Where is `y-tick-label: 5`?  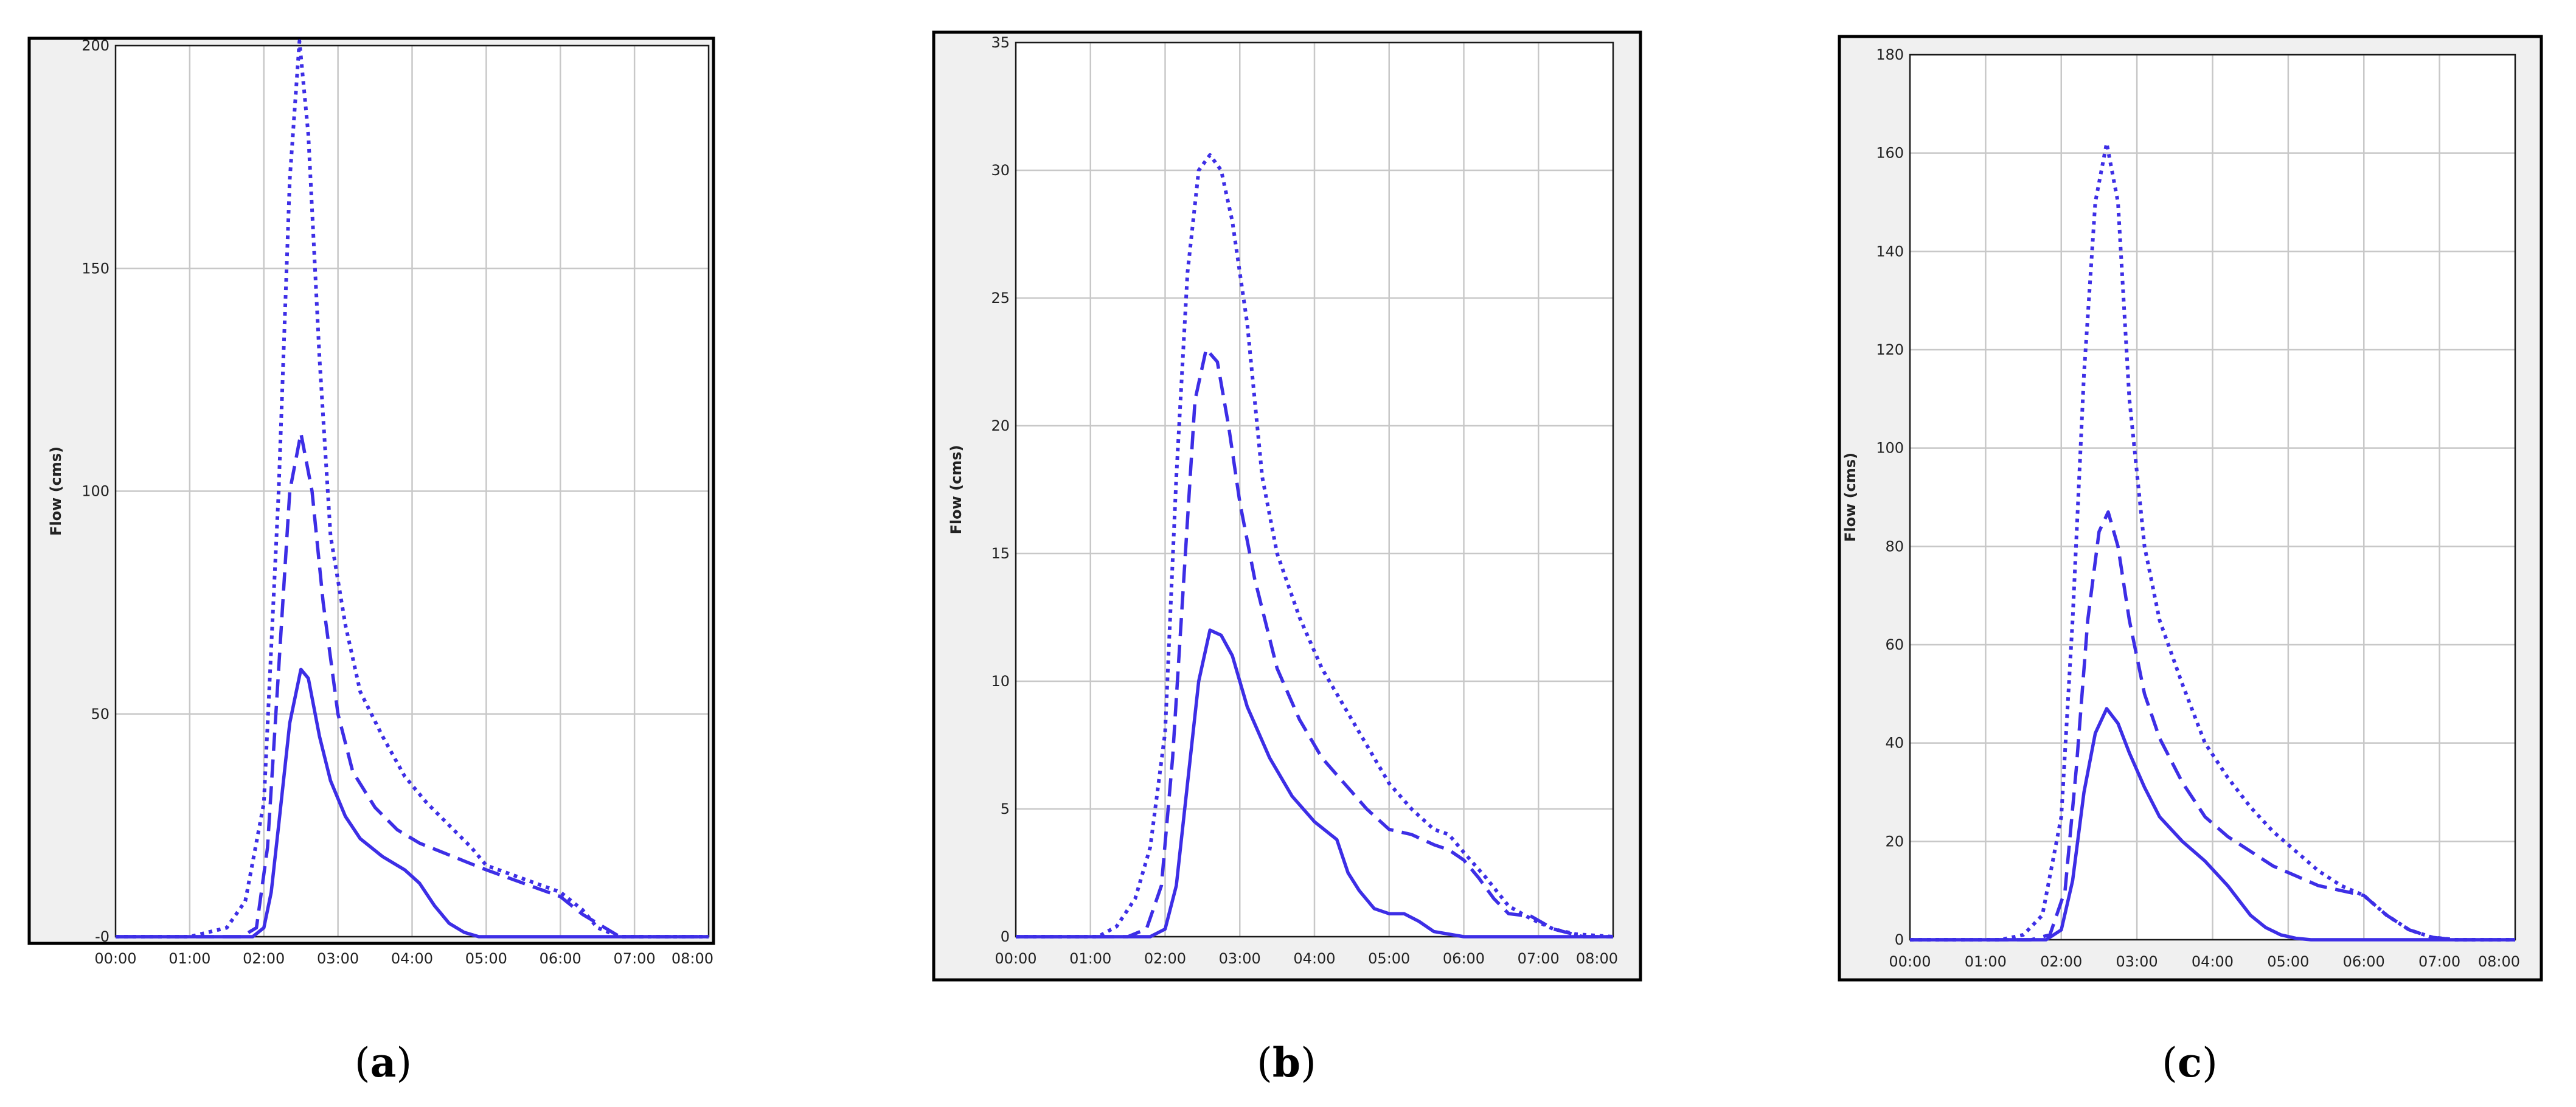 y-tick-label: 5 is located at coordinates (1005, 808).